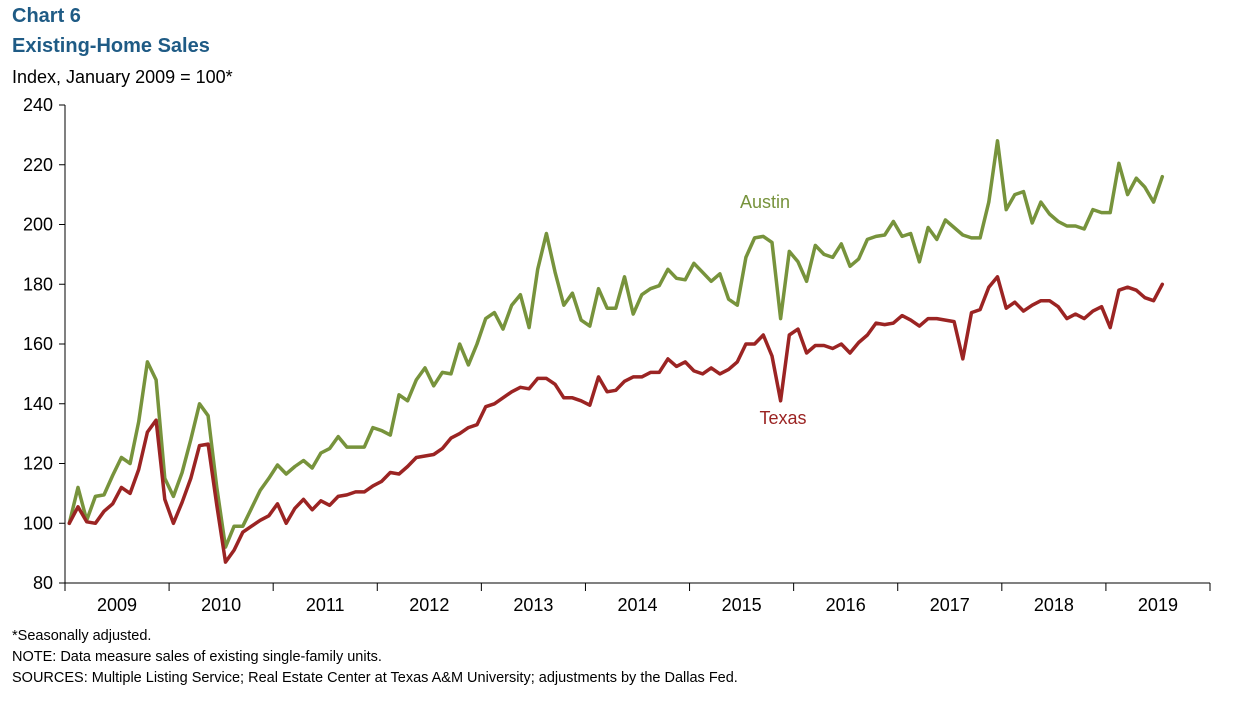 The width and height of the screenshot is (1246, 706). Describe the element at coordinates (1054, 605) in the screenshot. I see `x-tick-label: 2018` at that location.